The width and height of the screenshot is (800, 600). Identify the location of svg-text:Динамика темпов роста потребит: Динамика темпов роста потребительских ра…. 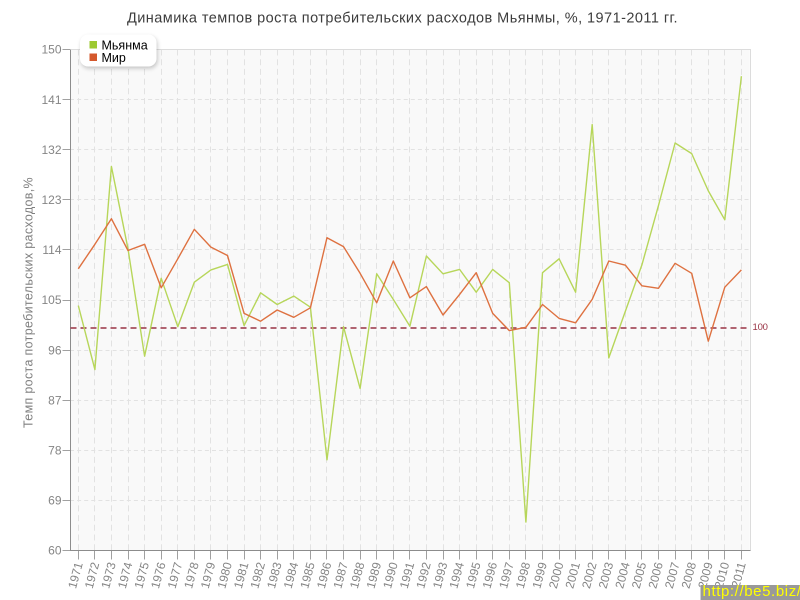
(402, 19).